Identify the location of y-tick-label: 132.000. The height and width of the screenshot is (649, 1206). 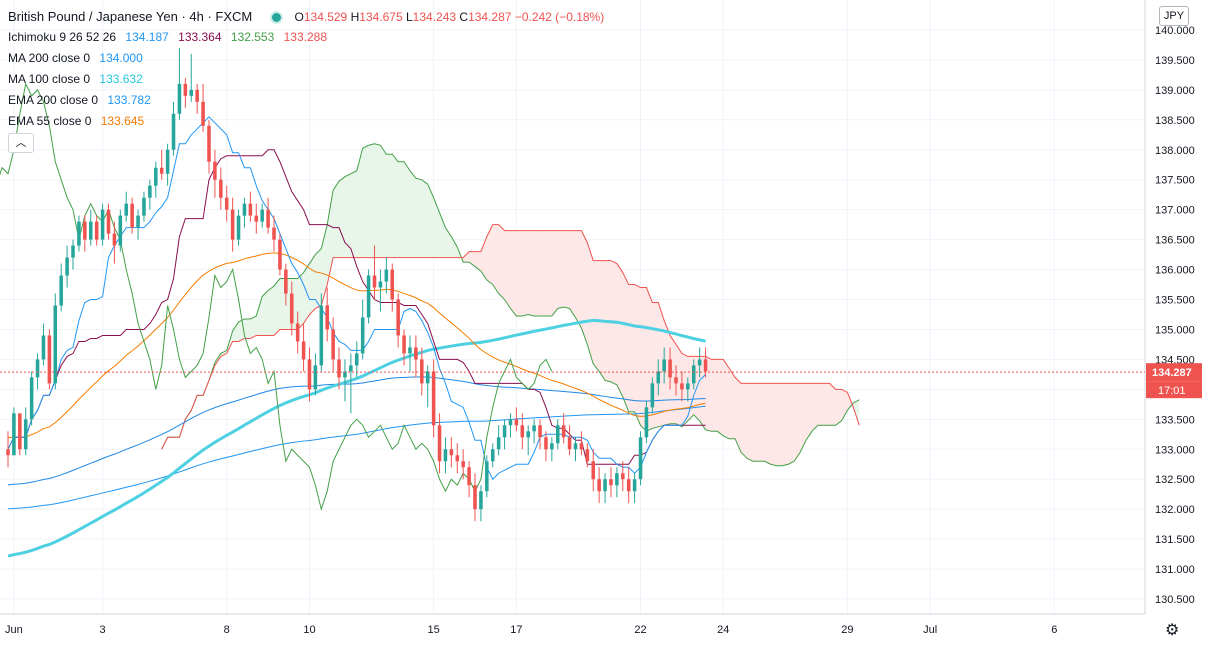
(1175, 510).